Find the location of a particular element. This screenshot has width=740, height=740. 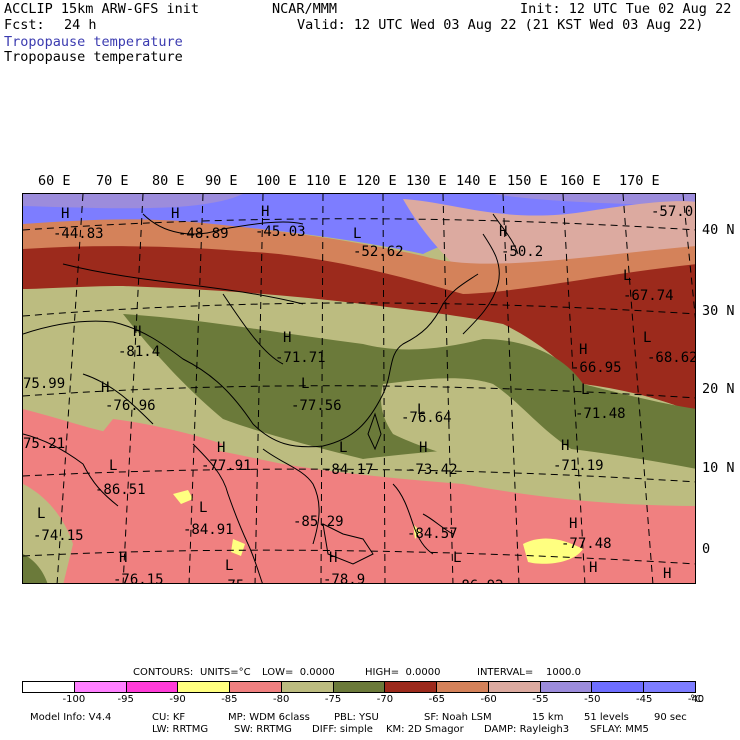

band-salmon is located at coordinates (359, 259).